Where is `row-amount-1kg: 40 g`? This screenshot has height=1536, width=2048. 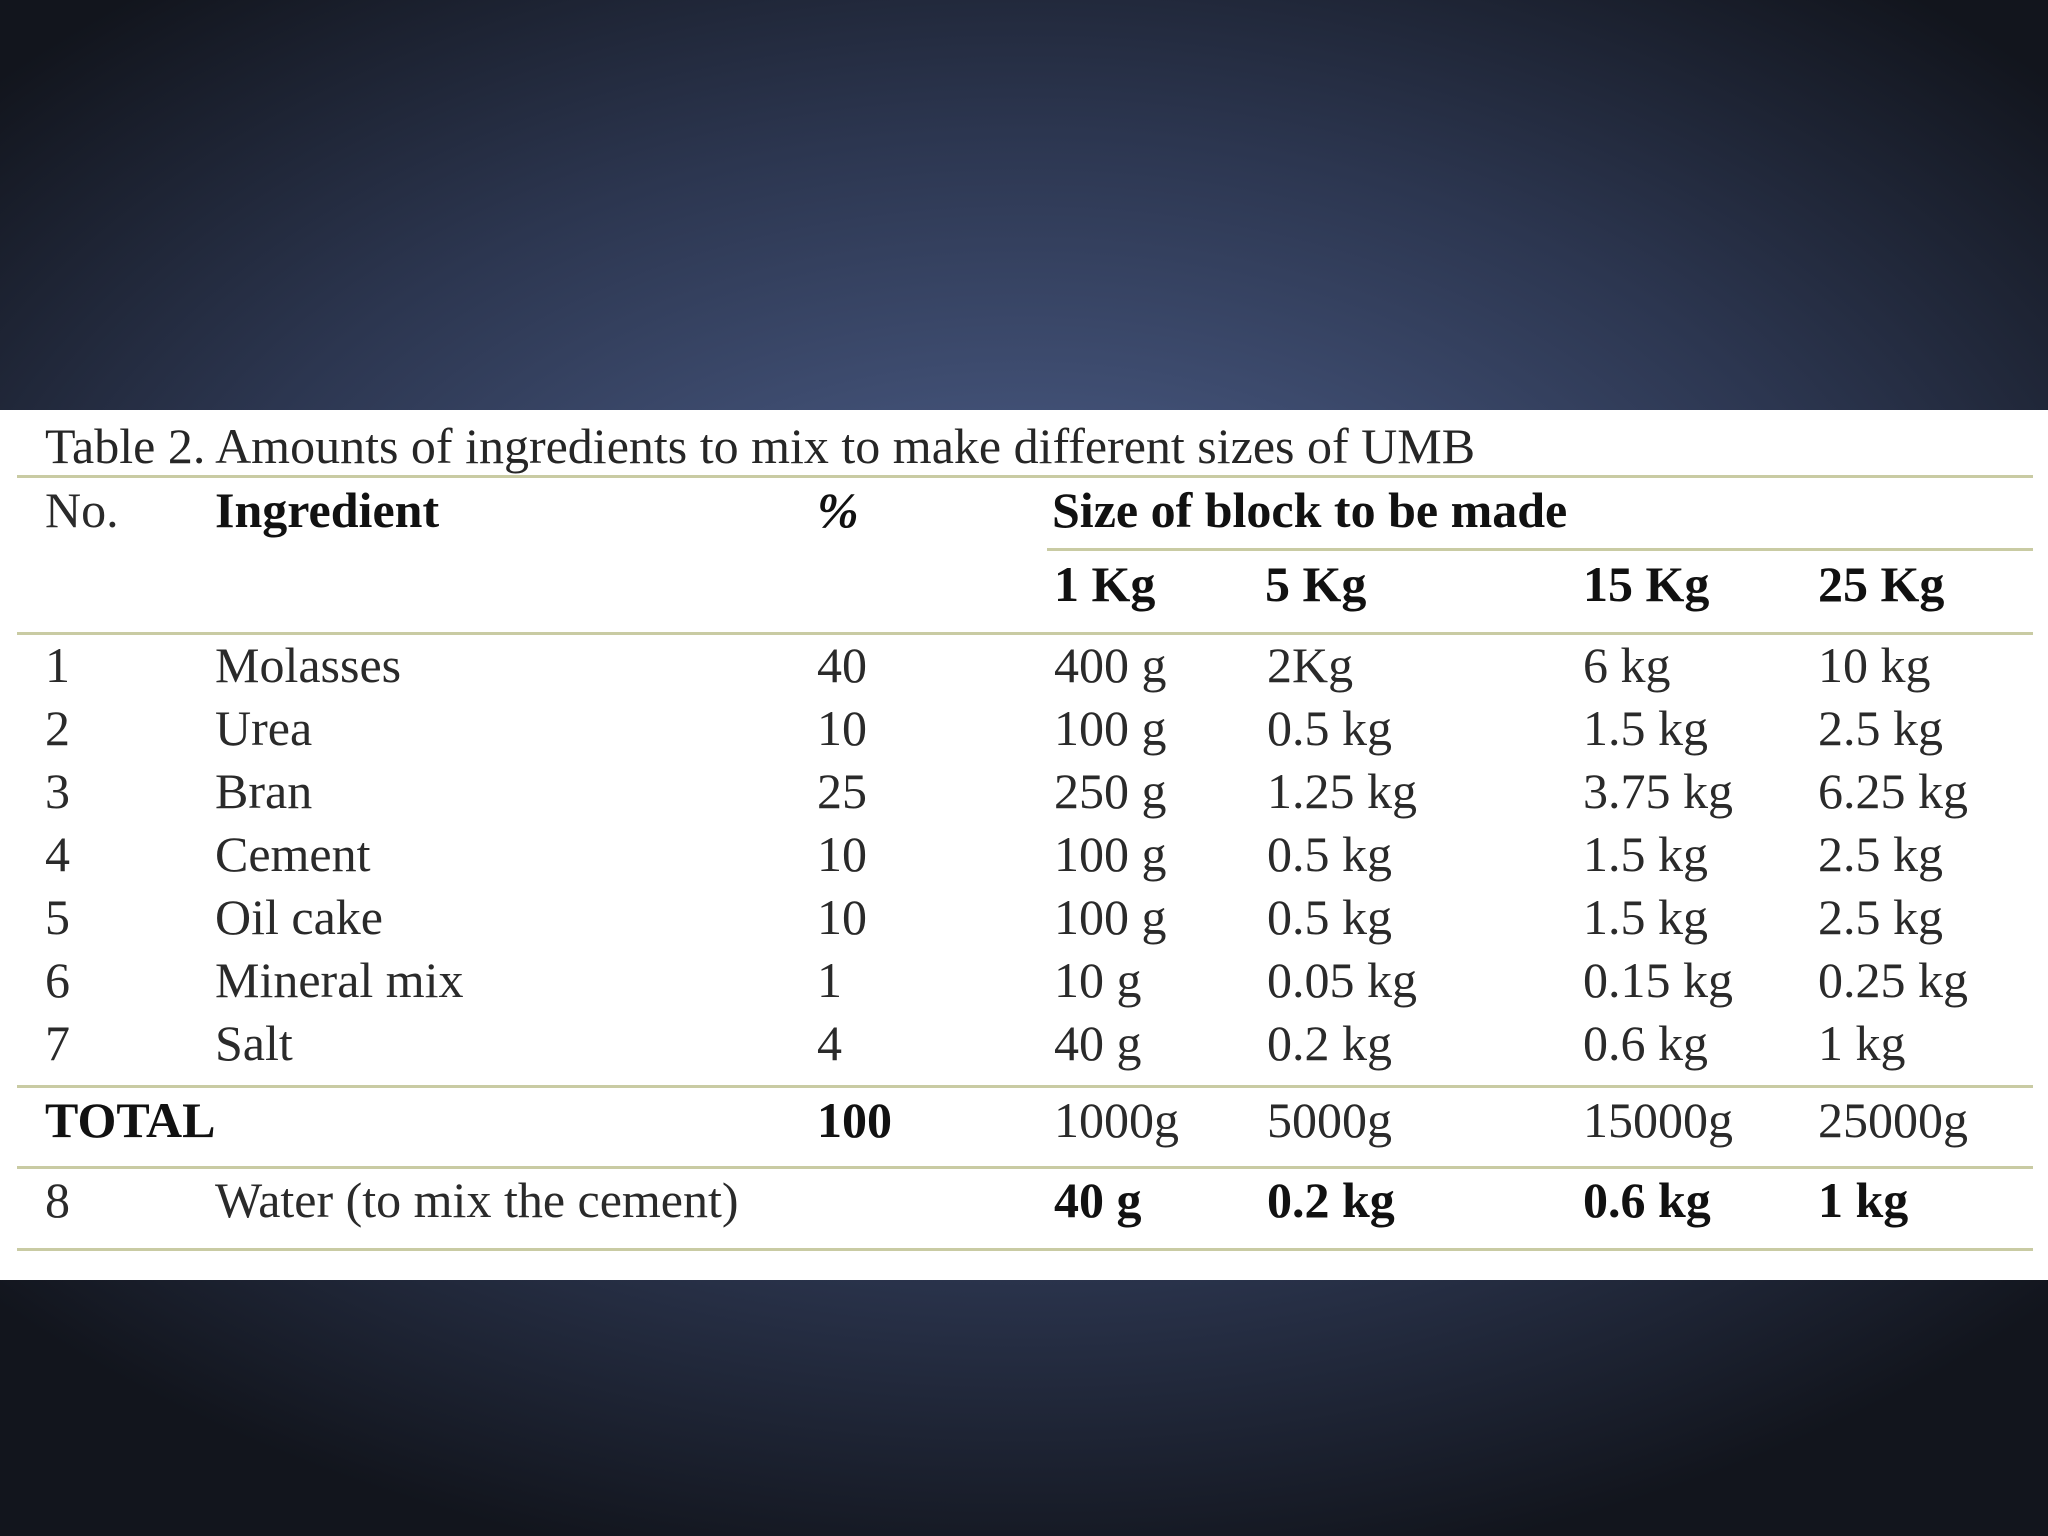
row-amount-1kg: 40 g is located at coordinates (1098, 1043).